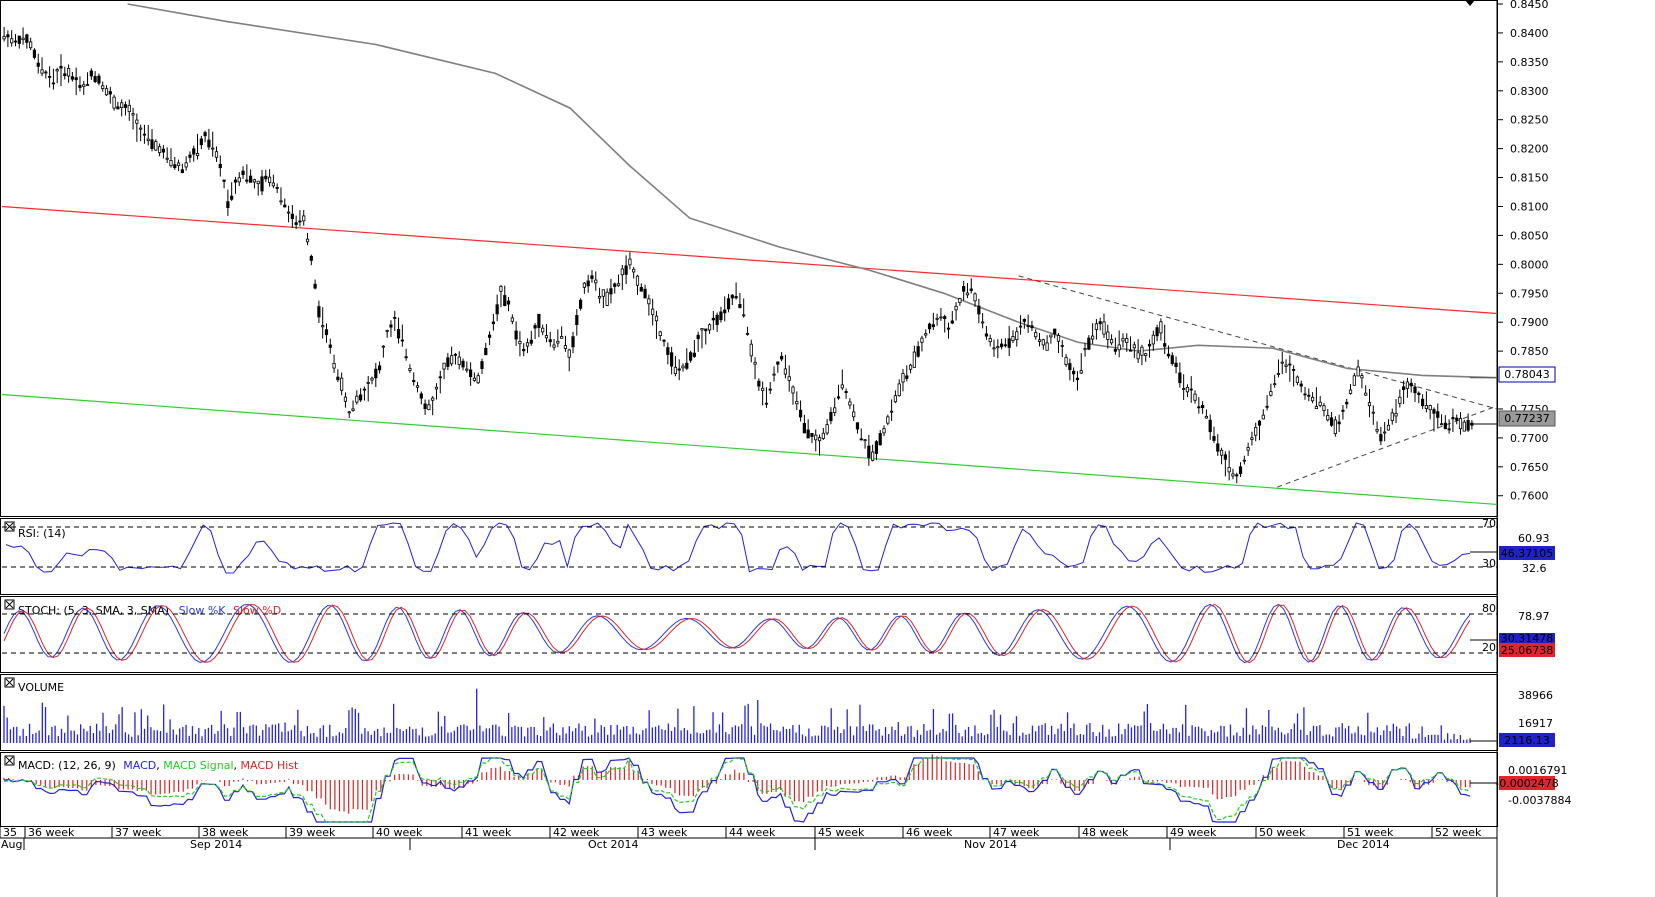 The height and width of the screenshot is (897, 1655). Describe the element at coordinates (1529, 351) in the screenshot. I see `price-tick-label: 0.7850` at that location.